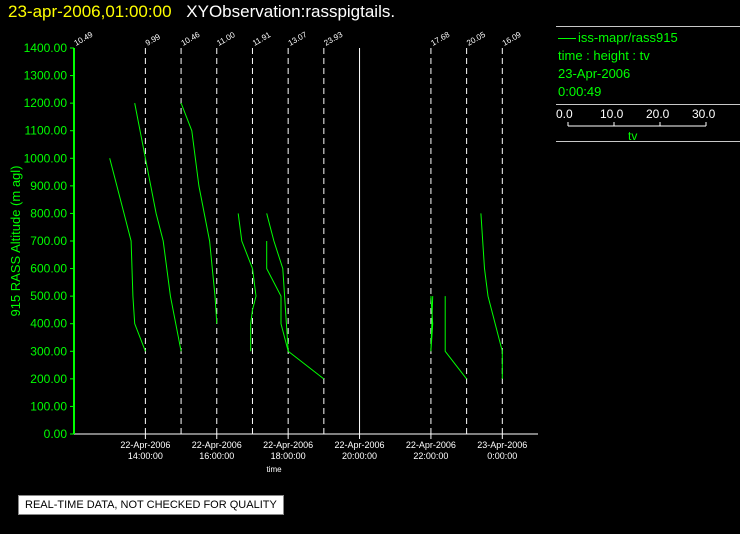 The image size is (740, 534). What do you see at coordinates (633, 136) in the screenshot?
I see `colorbar-label: tv` at bounding box center [633, 136].